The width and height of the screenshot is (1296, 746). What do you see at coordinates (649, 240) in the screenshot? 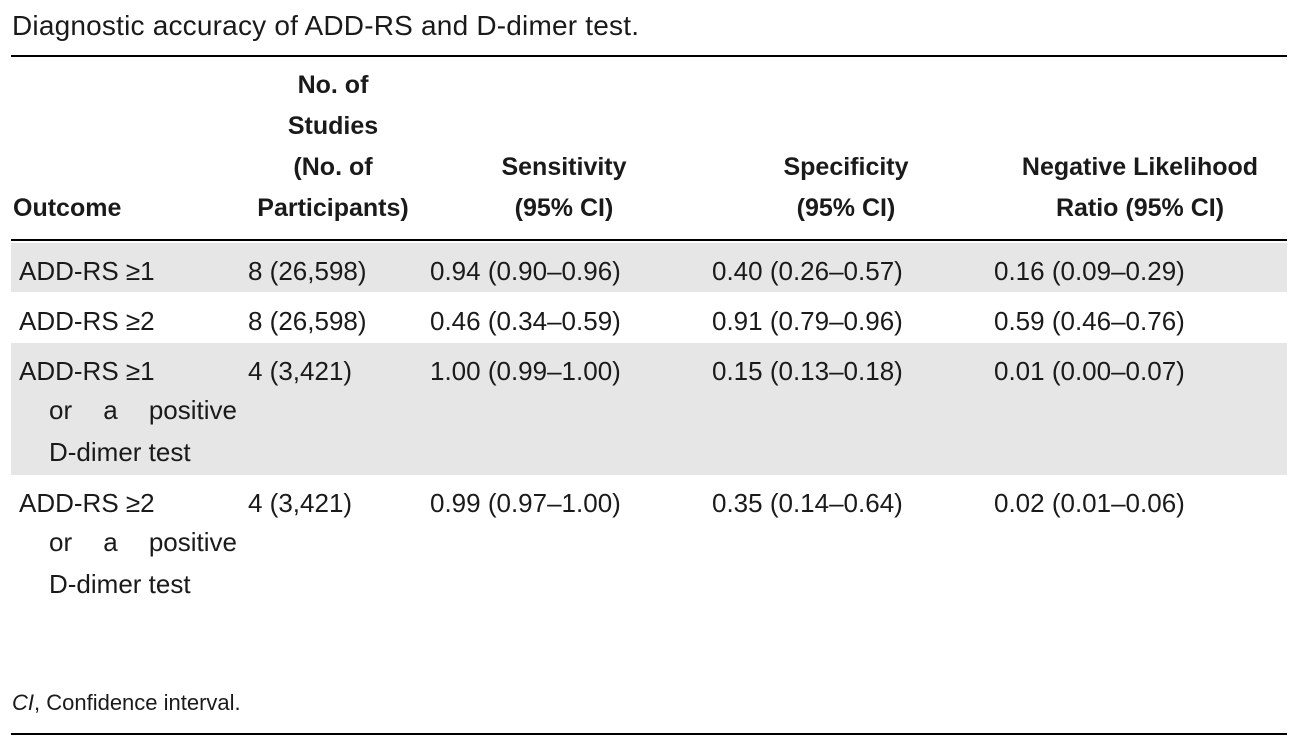
I see `header-rule` at bounding box center [649, 240].